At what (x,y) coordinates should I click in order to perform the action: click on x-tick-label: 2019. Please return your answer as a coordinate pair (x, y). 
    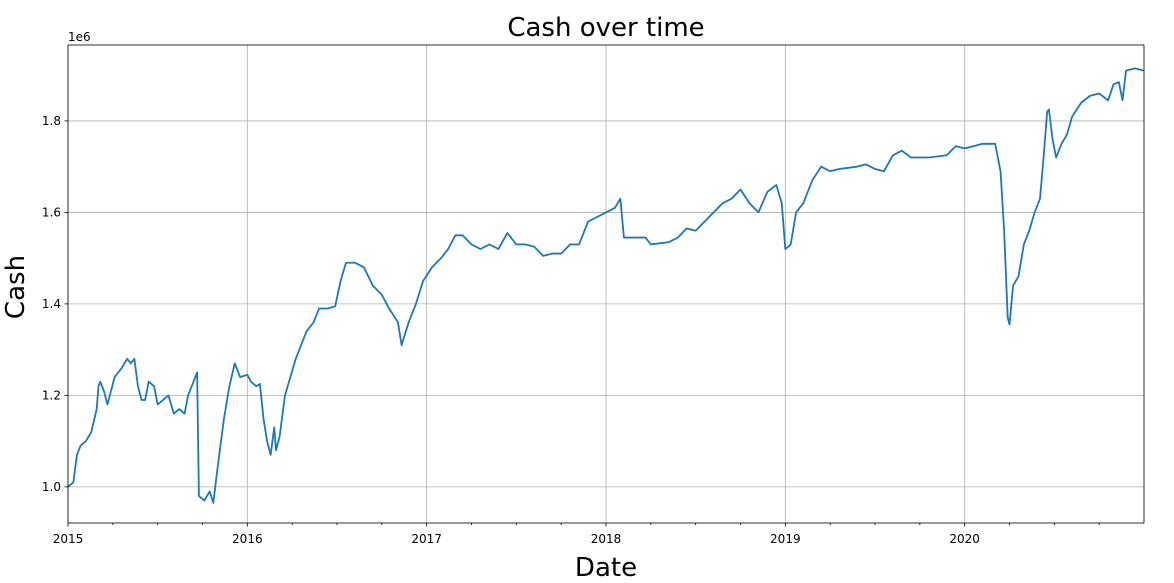
    Looking at the image, I should click on (785, 539).